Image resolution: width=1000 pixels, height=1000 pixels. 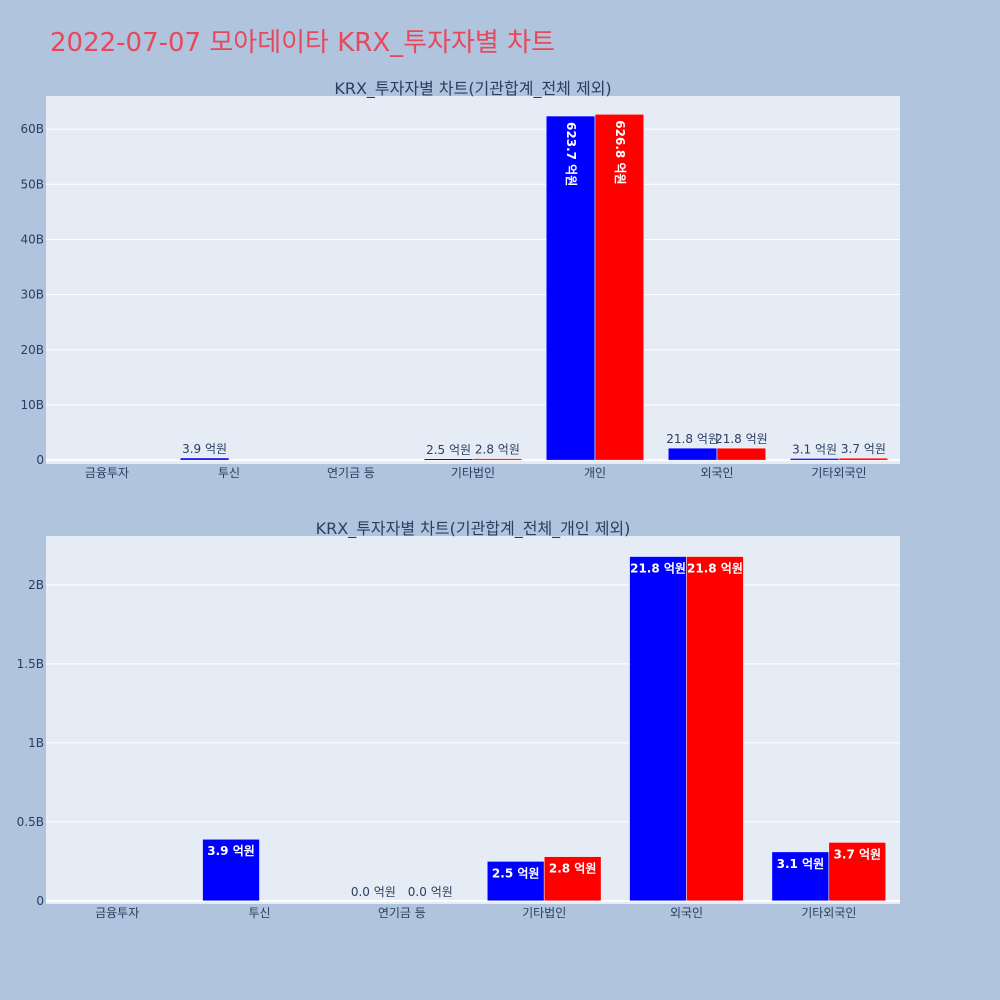 I want to click on y-tick-label: 0.5B, so click(x=30, y=822).